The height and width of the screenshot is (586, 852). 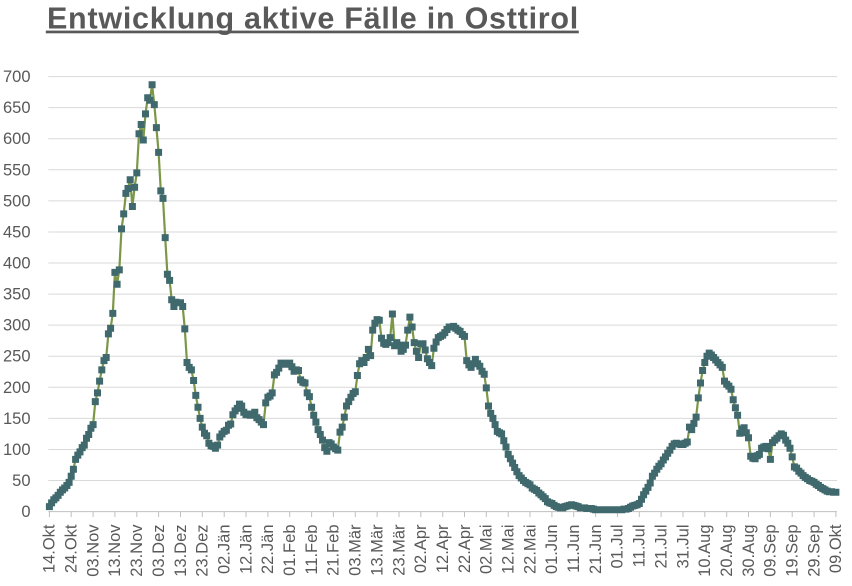 I want to click on svg-text: 300, so click(x=17, y=326).